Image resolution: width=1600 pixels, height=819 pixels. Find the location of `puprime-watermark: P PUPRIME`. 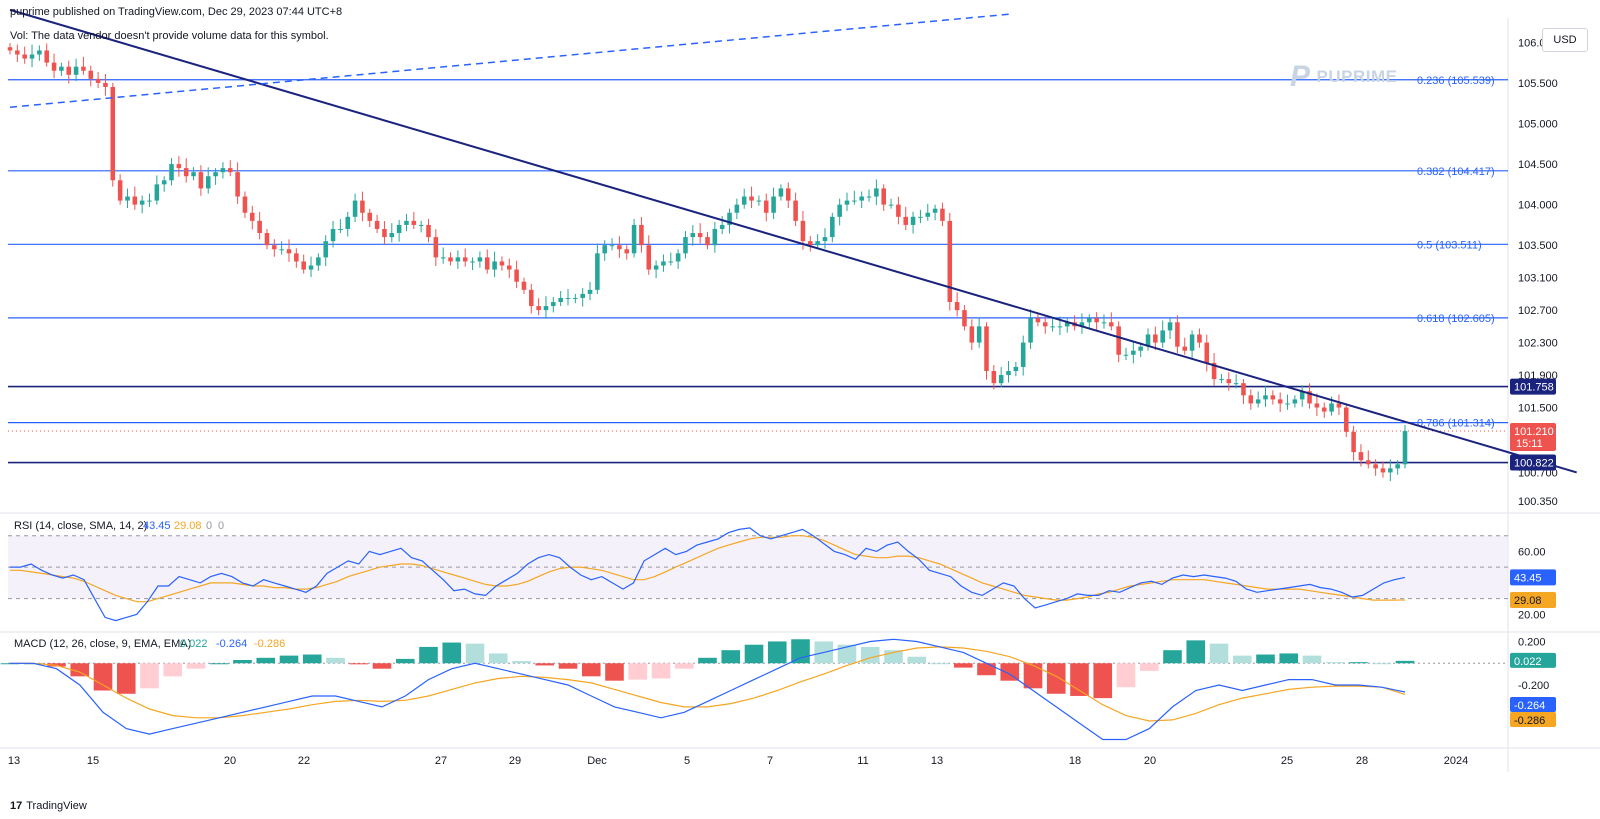

puprime-watermark: P PUPRIME is located at coordinates (1343, 77).